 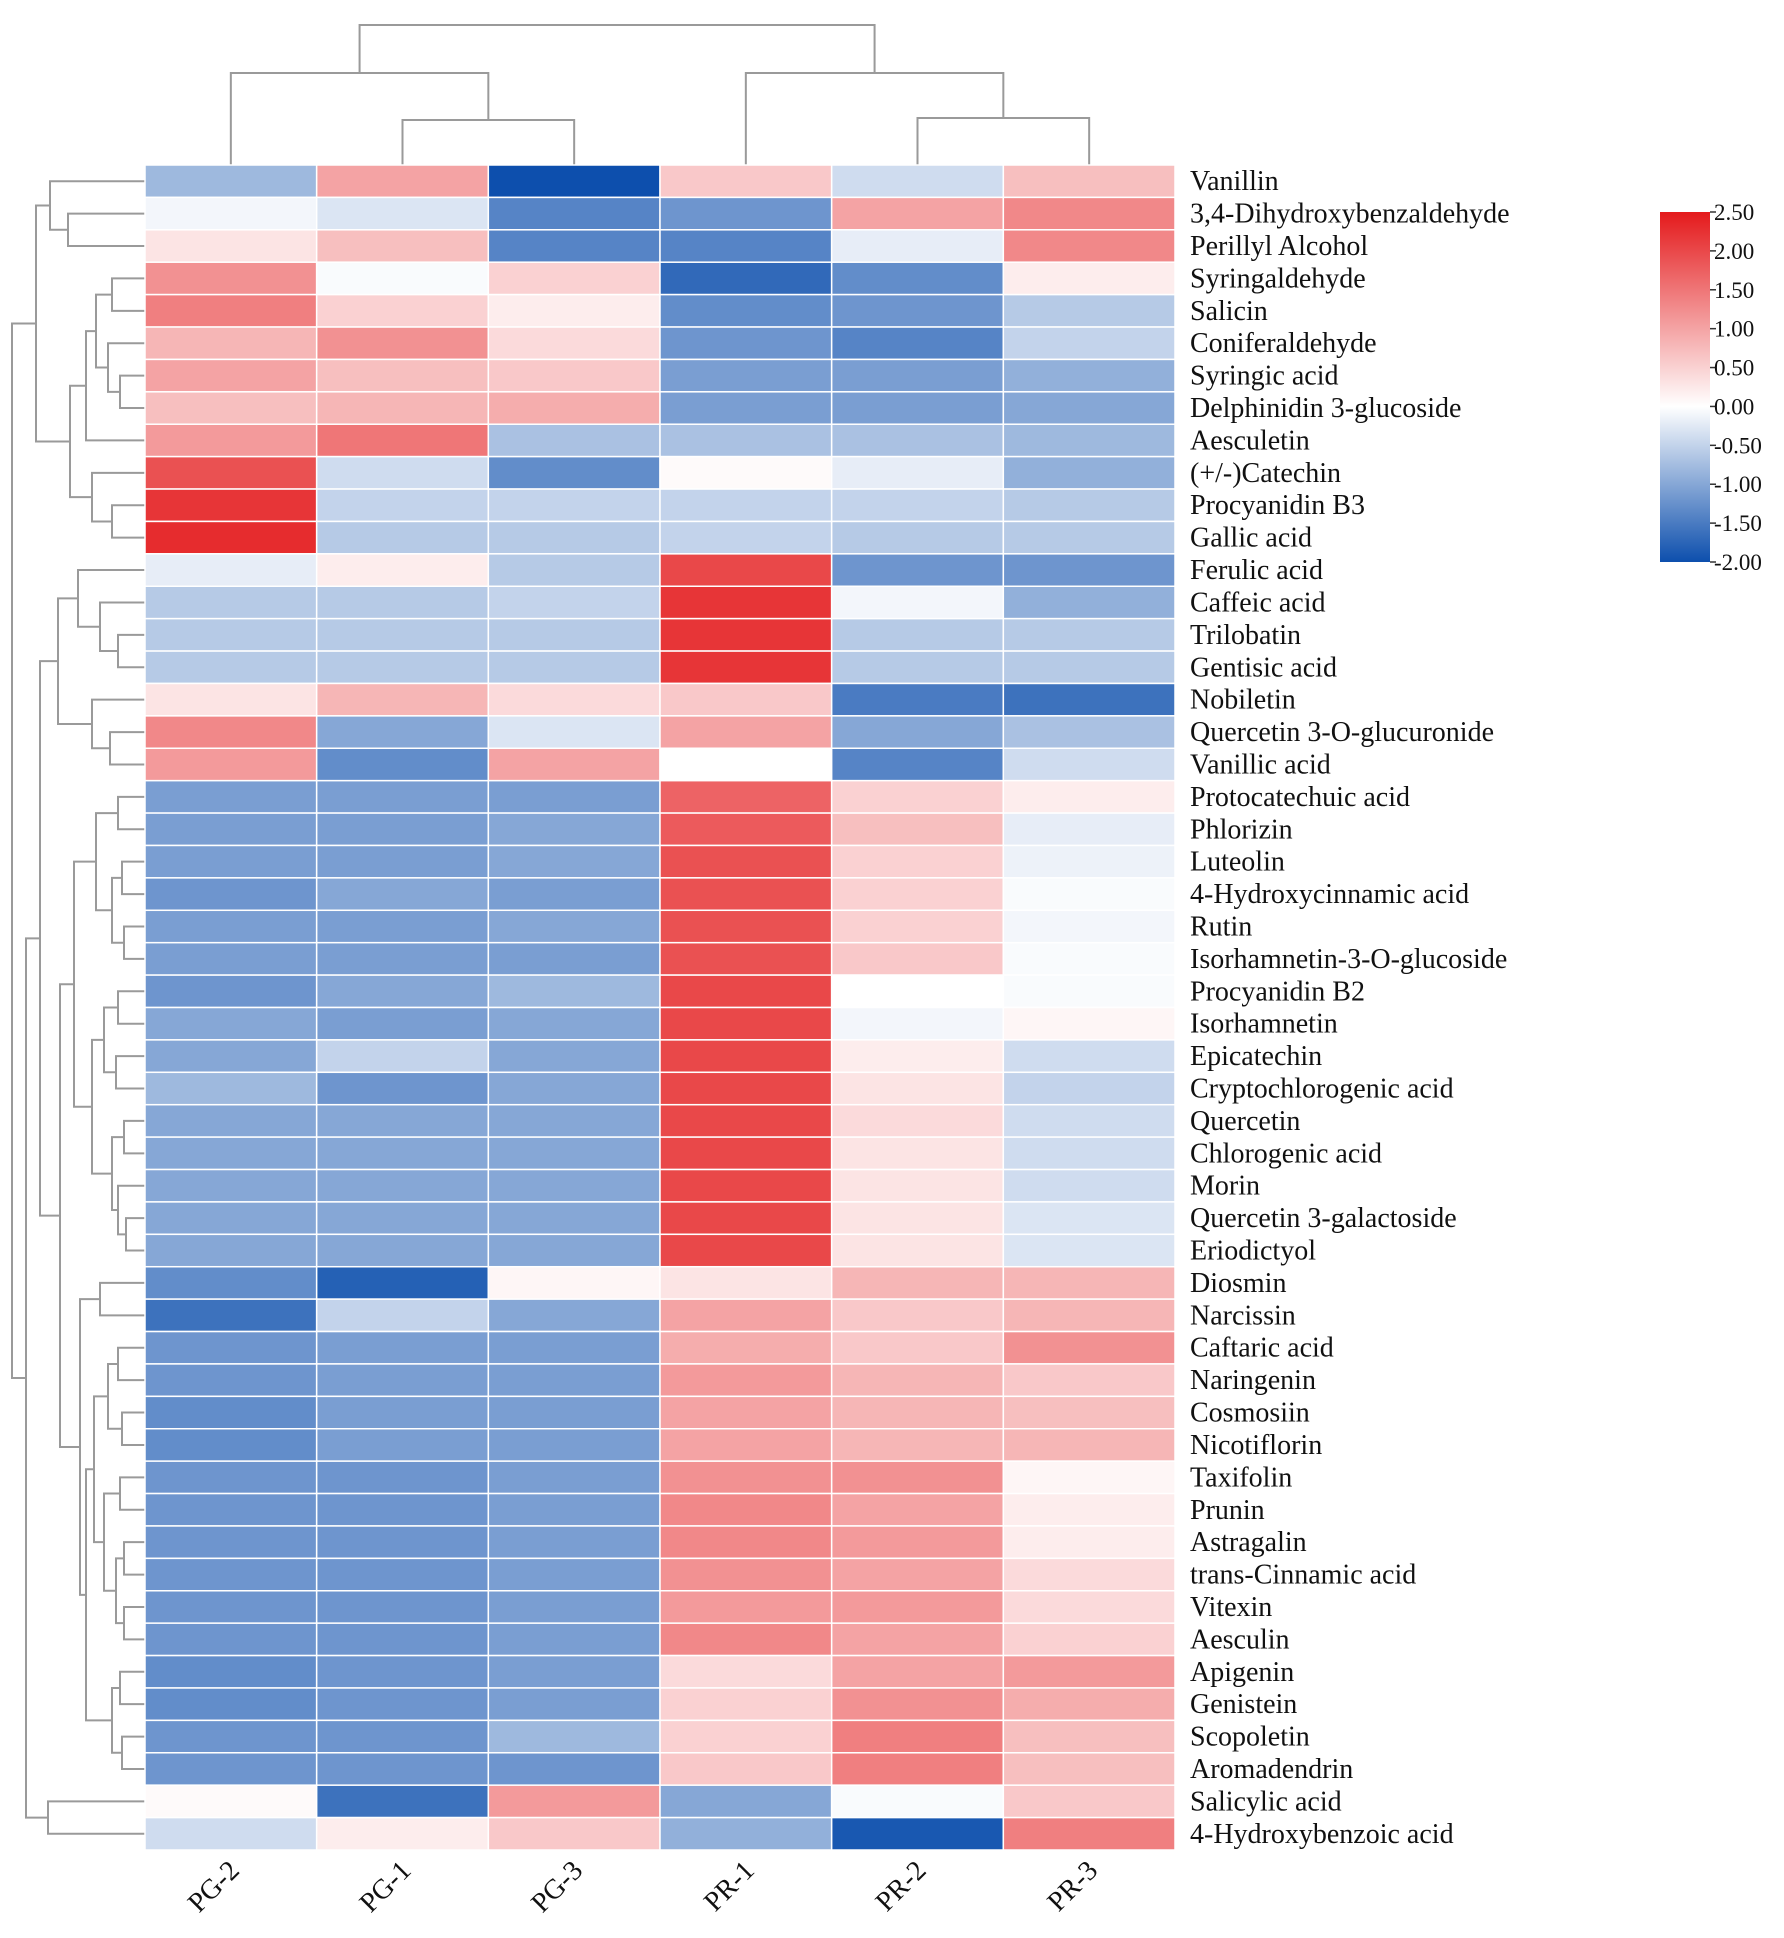 I want to click on colorbar-tick-label: 2.00, so click(x=1734, y=251).